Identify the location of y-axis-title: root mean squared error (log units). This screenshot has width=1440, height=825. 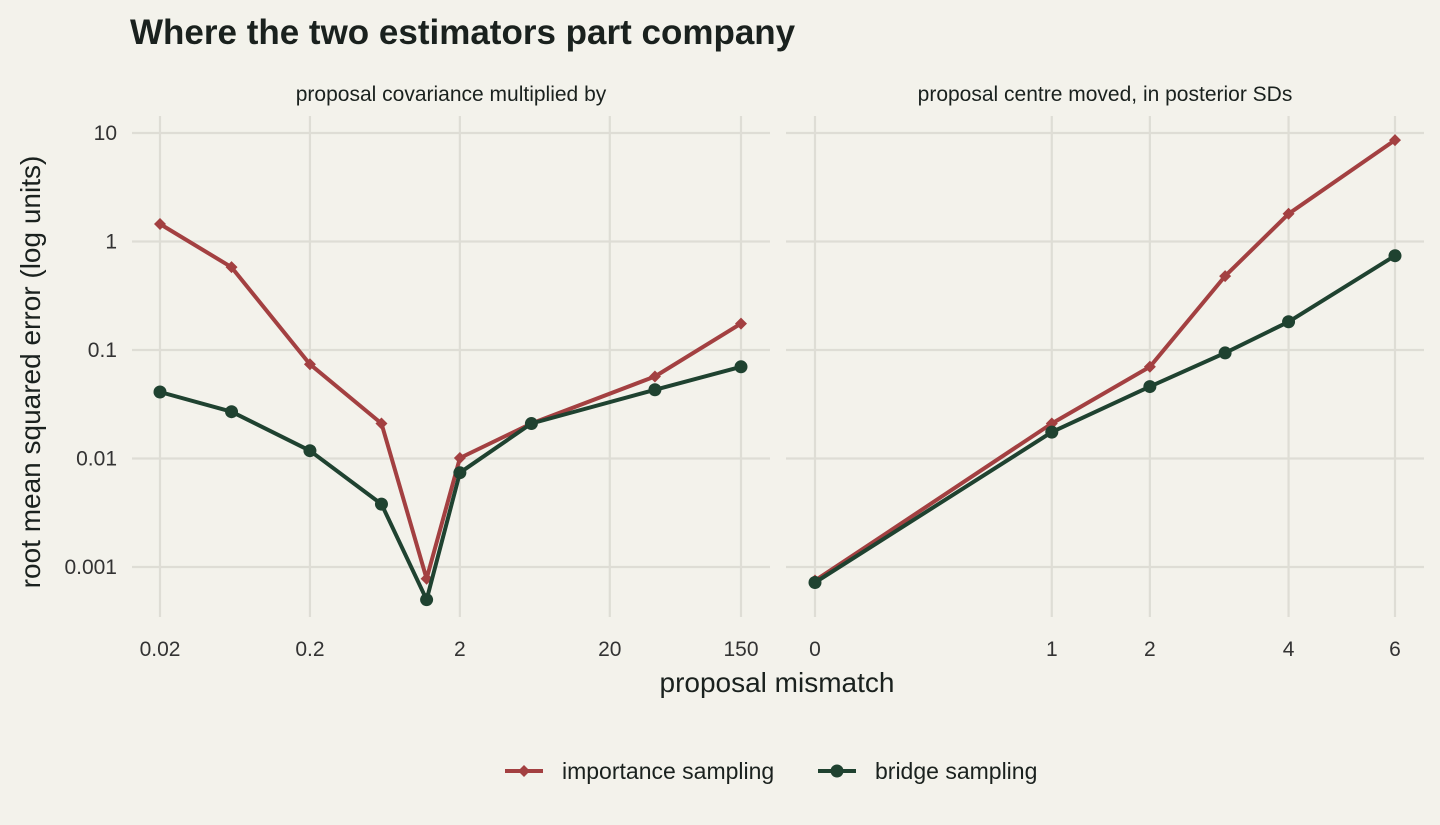
(30, 372).